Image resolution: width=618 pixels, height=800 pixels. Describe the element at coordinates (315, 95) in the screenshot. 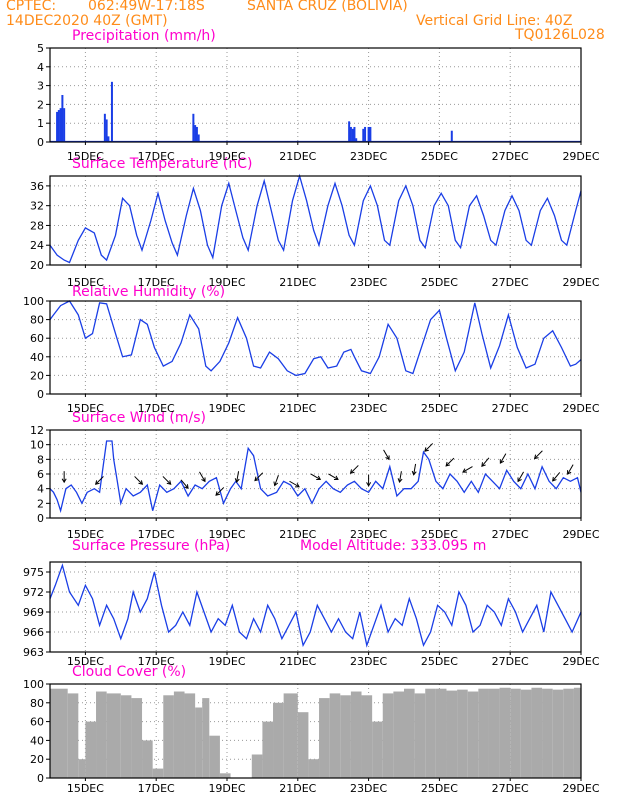

I see `precip-frame` at that location.